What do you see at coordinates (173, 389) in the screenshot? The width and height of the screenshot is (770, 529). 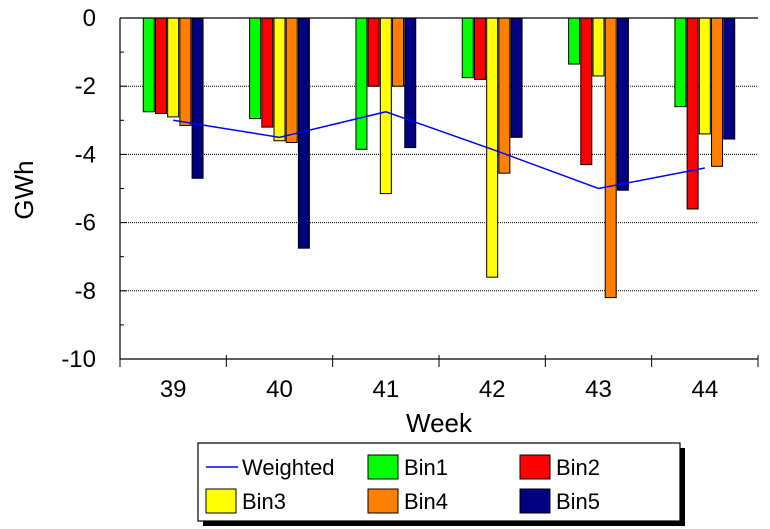 I see `x-tick-label: 39` at bounding box center [173, 389].